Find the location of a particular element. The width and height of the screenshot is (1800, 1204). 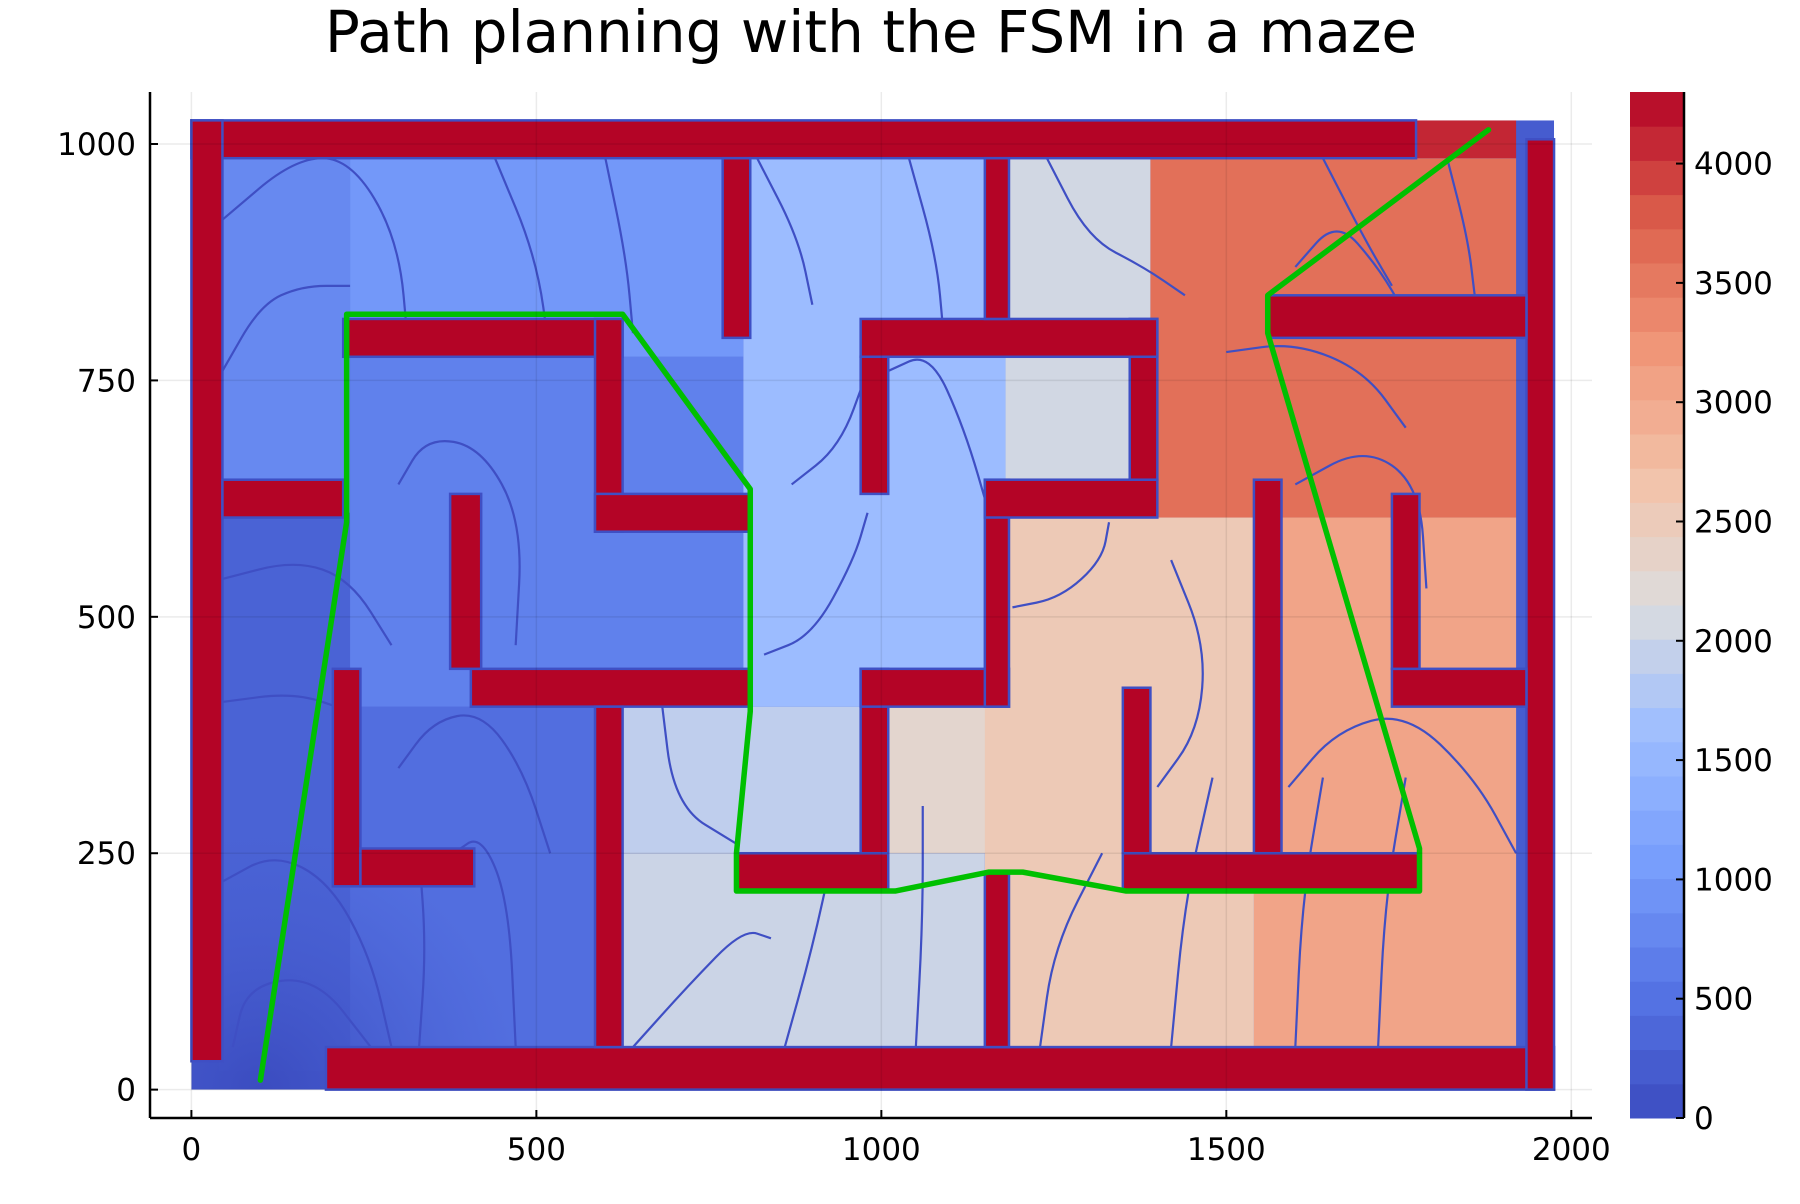

colorbar-tick-label: 4000 is located at coordinates (1733, 165).